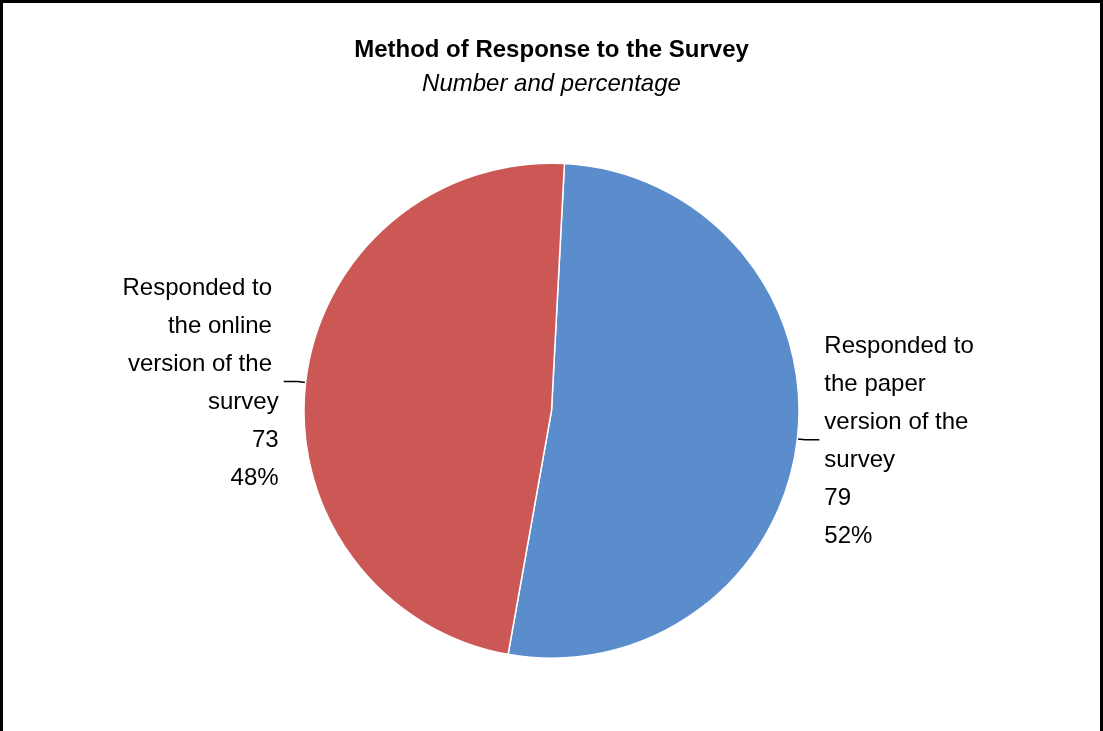  Describe the element at coordinates (552, 48) in the screenshot. I see `chart-title: Method of Response to the Survey` at that location.